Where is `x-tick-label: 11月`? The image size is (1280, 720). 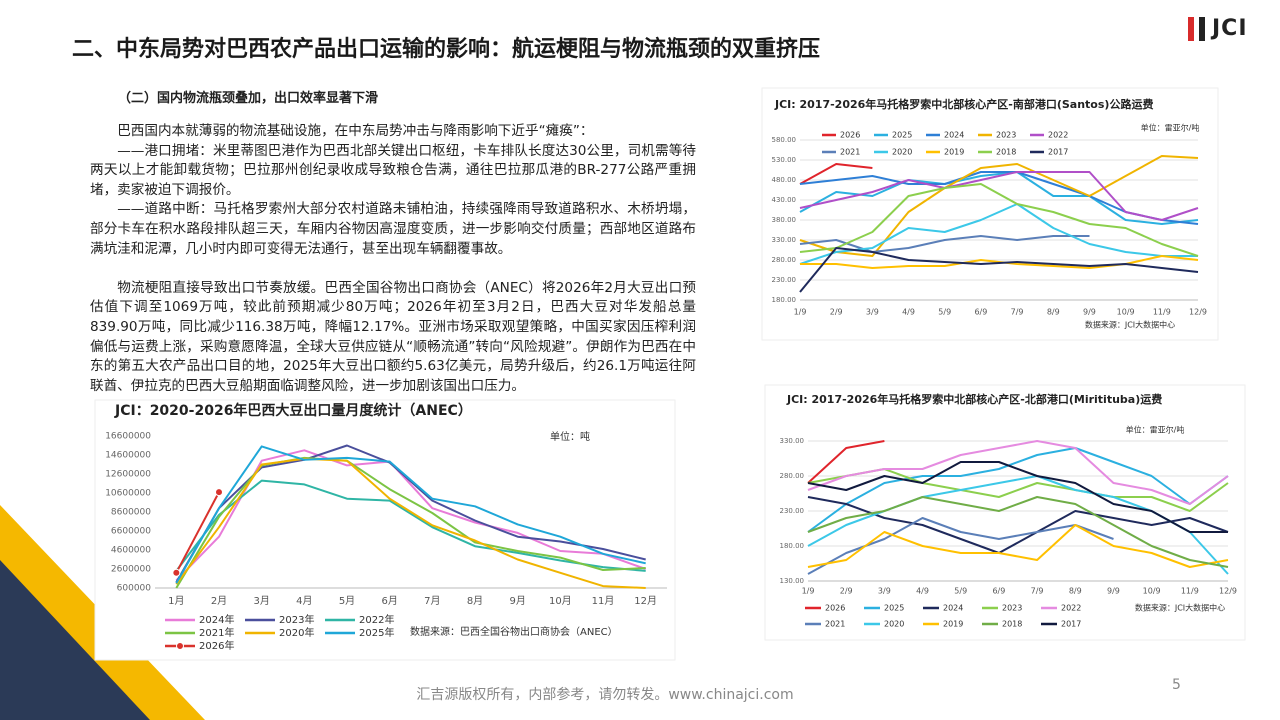 x-tick-label: 11月 is located at coordinates (603, 601).